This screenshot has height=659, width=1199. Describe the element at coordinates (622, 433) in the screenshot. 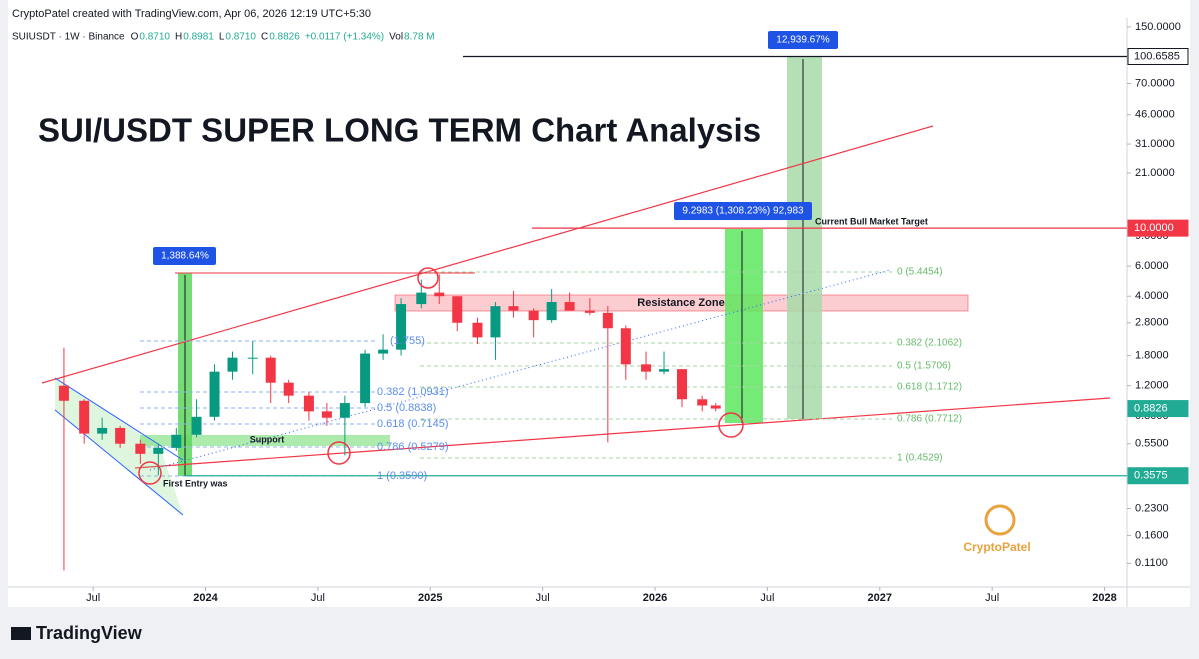

I see `trendline` at that location.